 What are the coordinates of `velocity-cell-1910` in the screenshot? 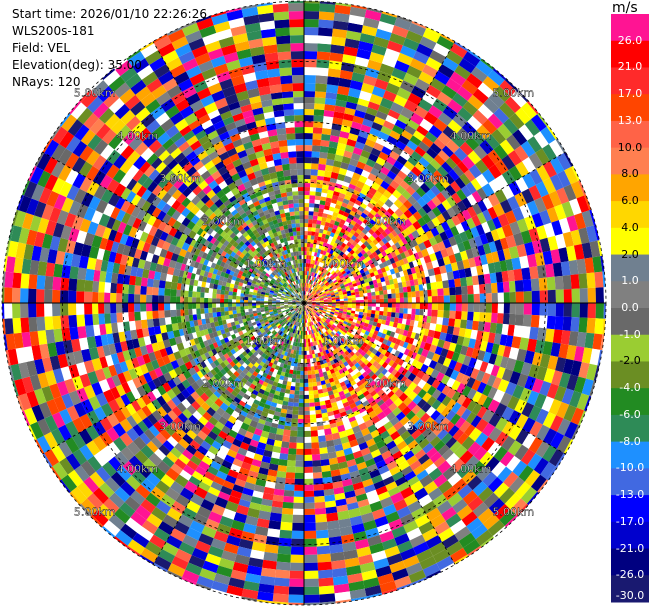 It's located at (581, 339).